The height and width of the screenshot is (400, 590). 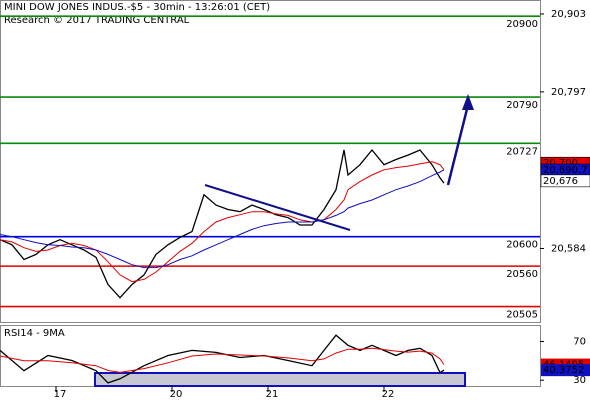 I want to click on x-tick-label: 17, so click(x=60, y=394).